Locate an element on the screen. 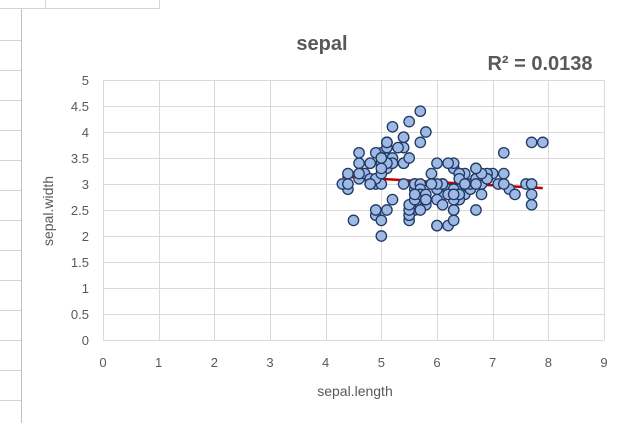 This screenshot has height=423, width=635. y-tick-label: 5 is located at coordinates (85, 80).